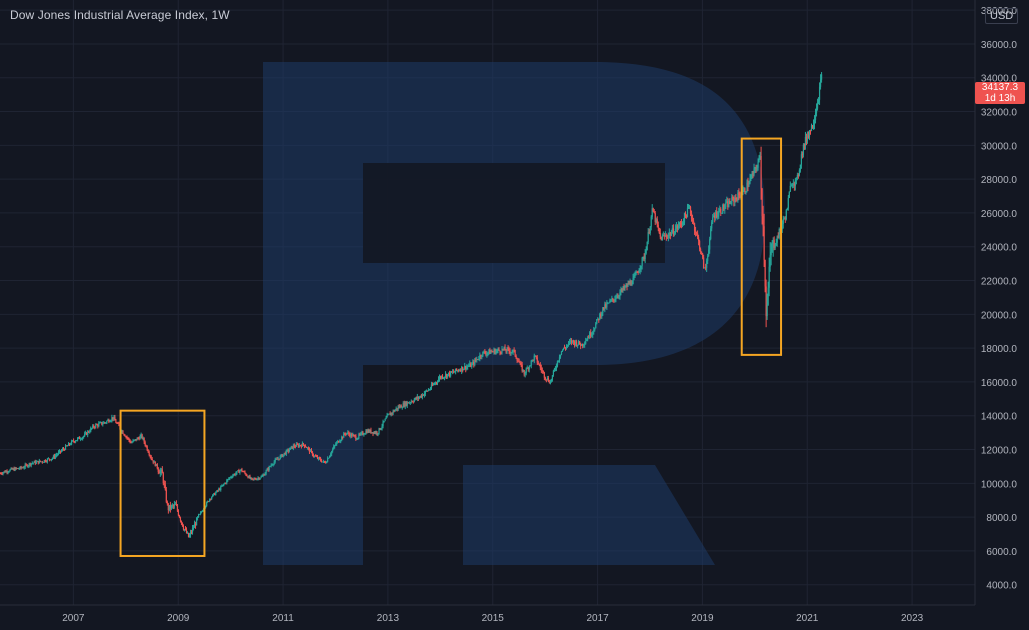 The image size is (1029, 630). What do you see at coordinates (1001, 586) in the screenshot?
I see `y-tick-label: 4000.0` at bounding box center [1001, 586].